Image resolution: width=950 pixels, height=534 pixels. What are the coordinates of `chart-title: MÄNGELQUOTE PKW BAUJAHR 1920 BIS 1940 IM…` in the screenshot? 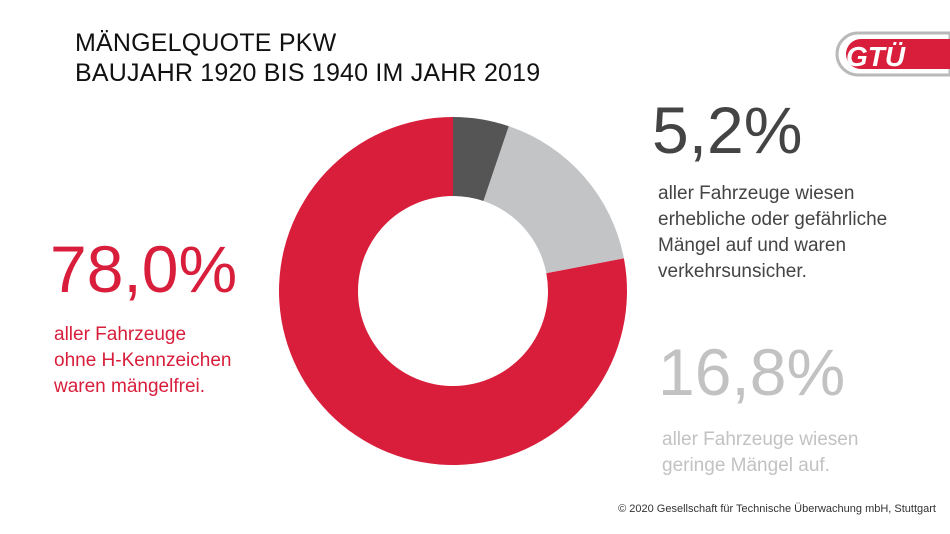 It's located at (307, 58).